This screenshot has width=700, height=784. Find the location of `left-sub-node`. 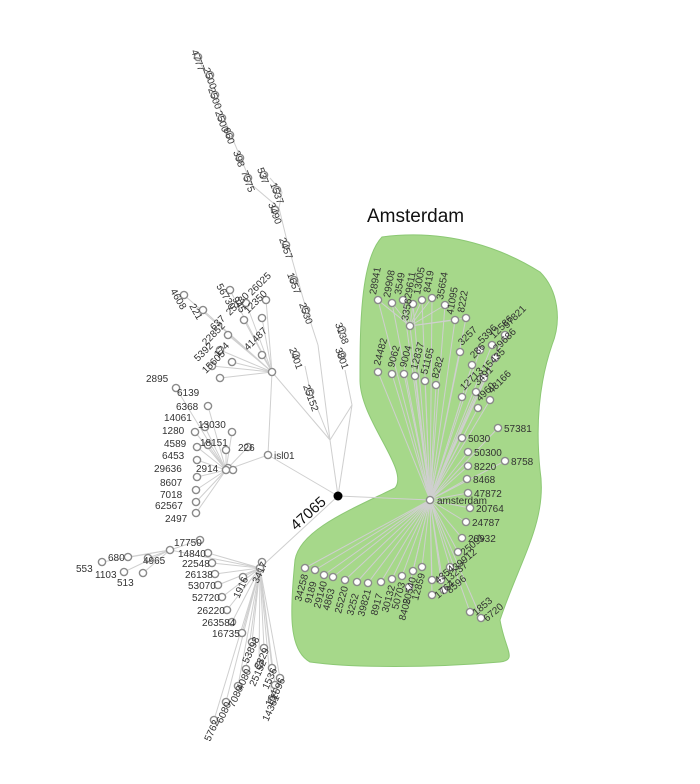

left-sub-node is located at coordinates (226, 470).